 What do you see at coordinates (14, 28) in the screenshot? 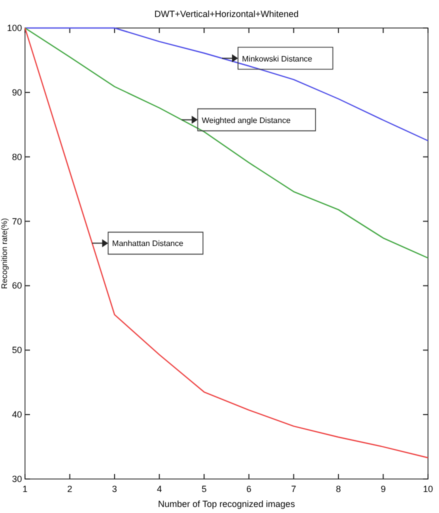
I see `y-tick-label: 100` at bounding box center [14, 28].